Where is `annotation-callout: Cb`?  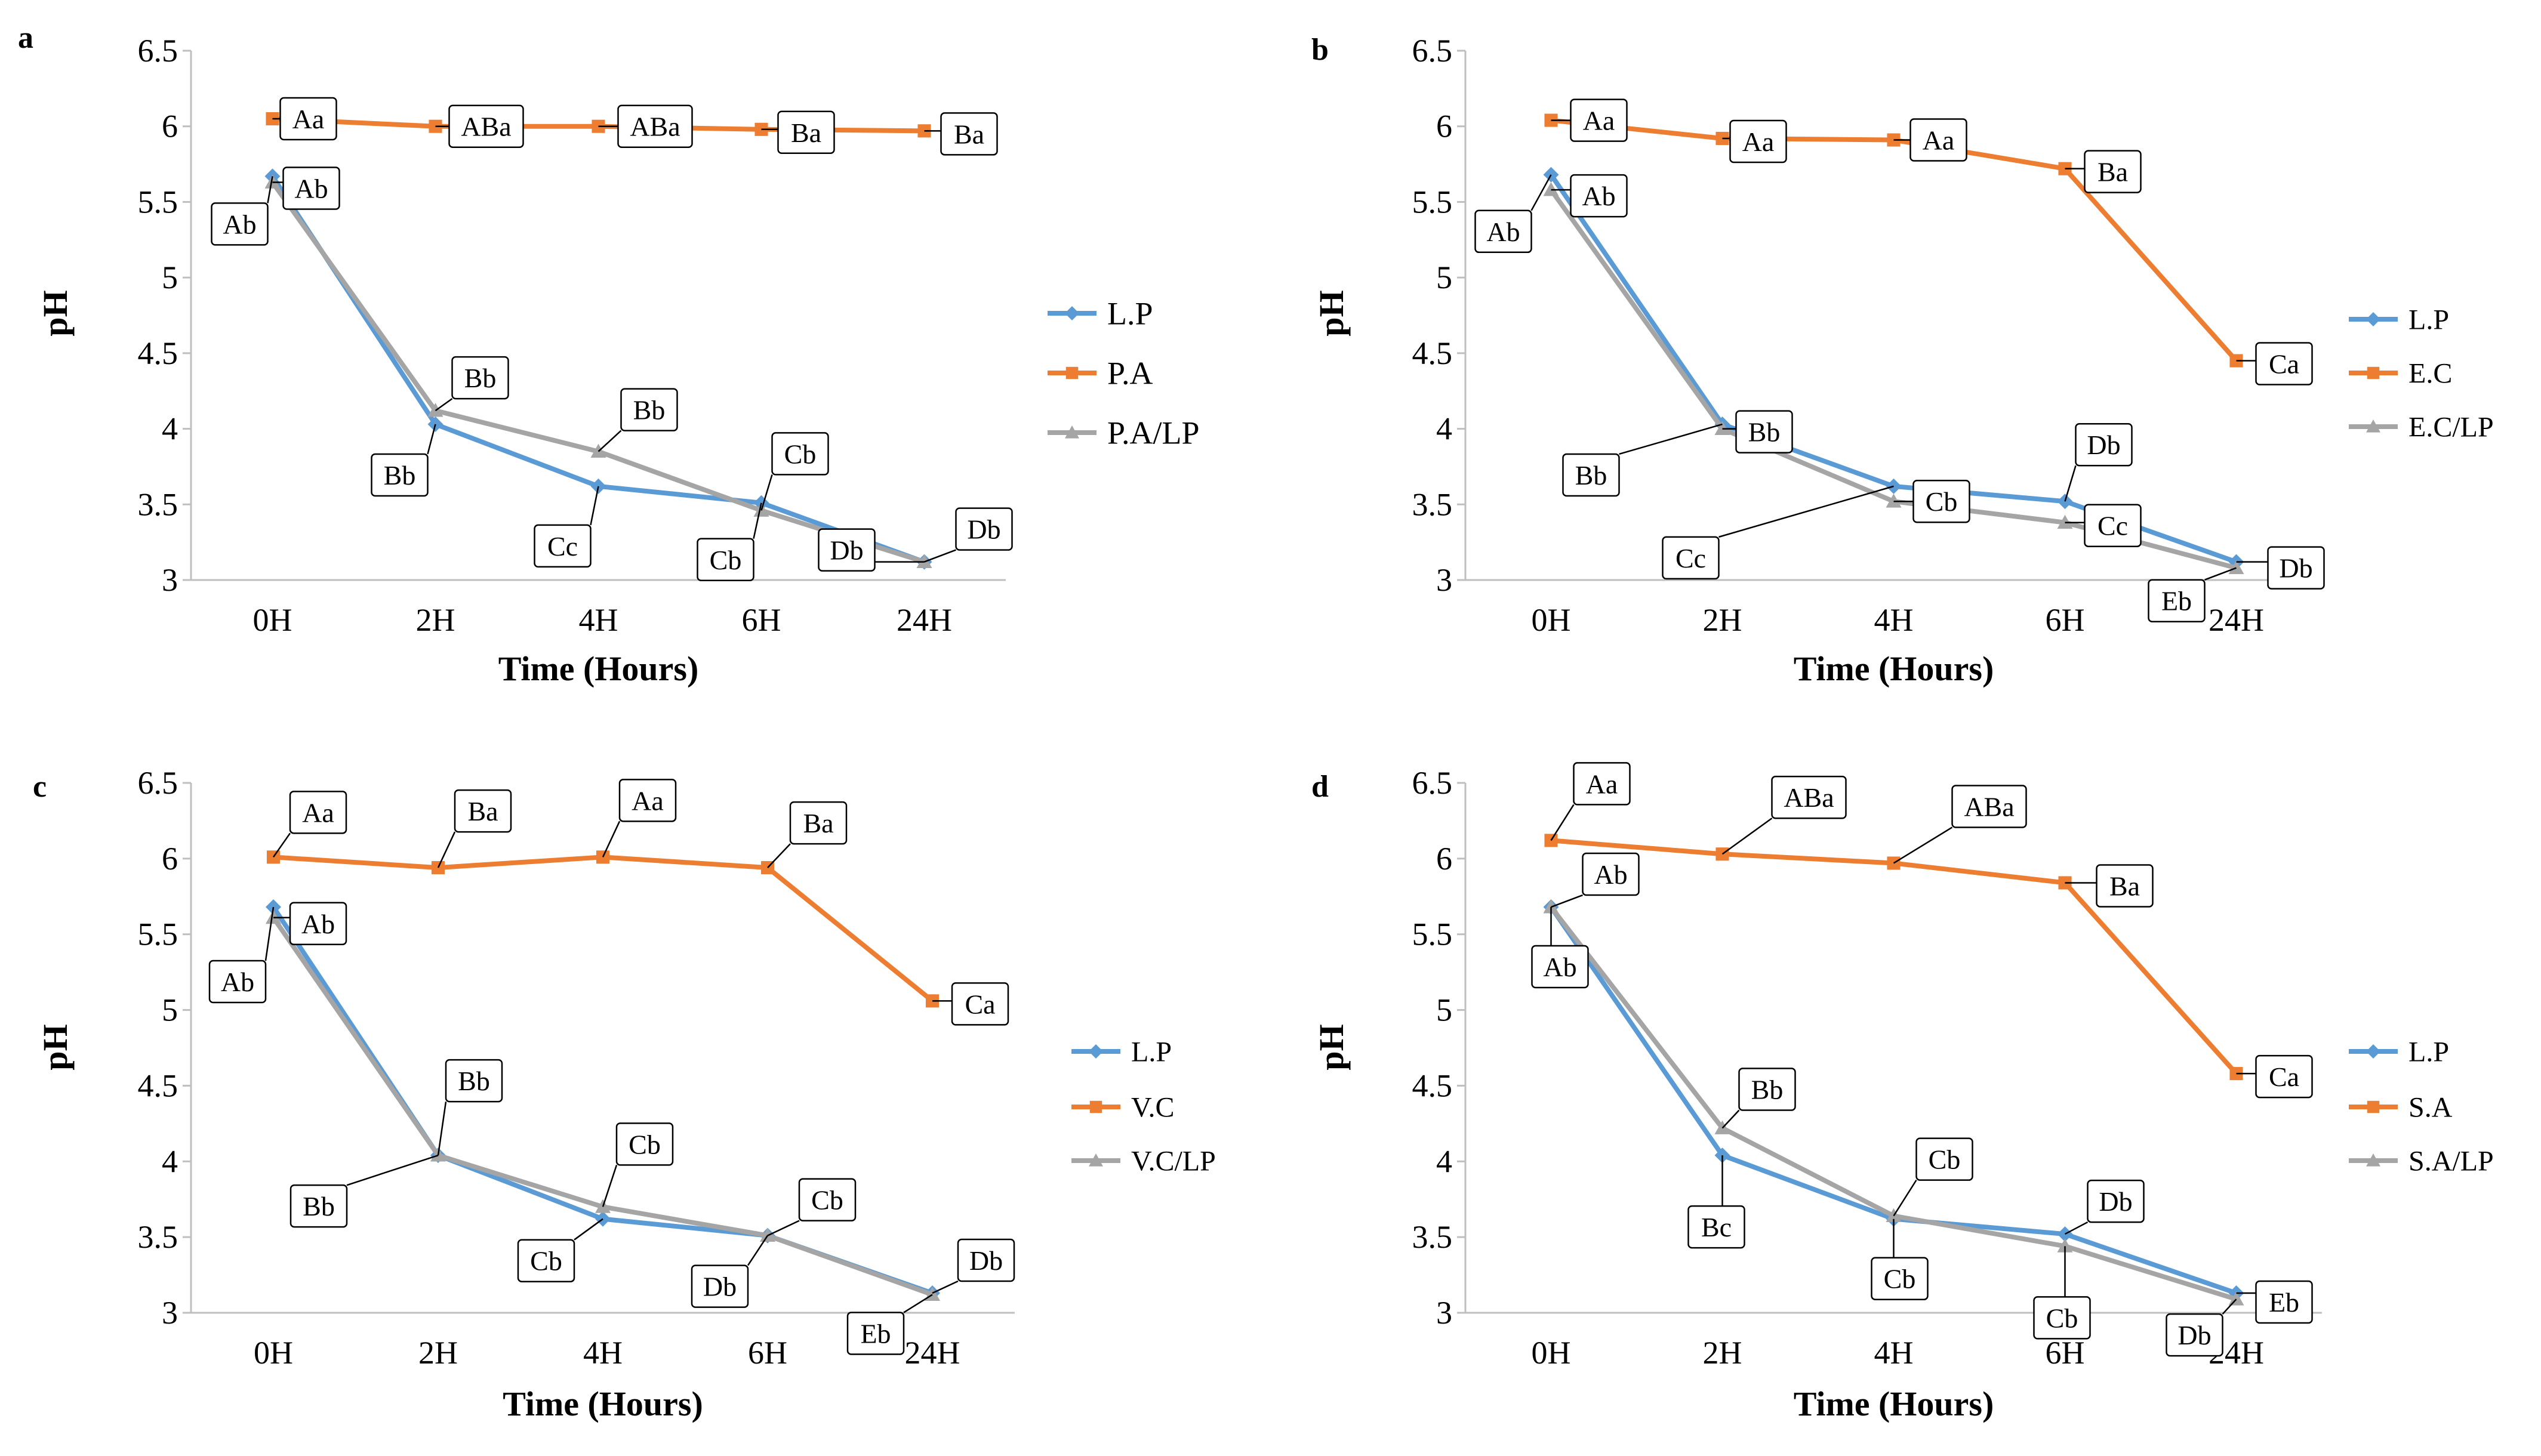
annotation-callout: Cb is located at coordinates (638, 1164).